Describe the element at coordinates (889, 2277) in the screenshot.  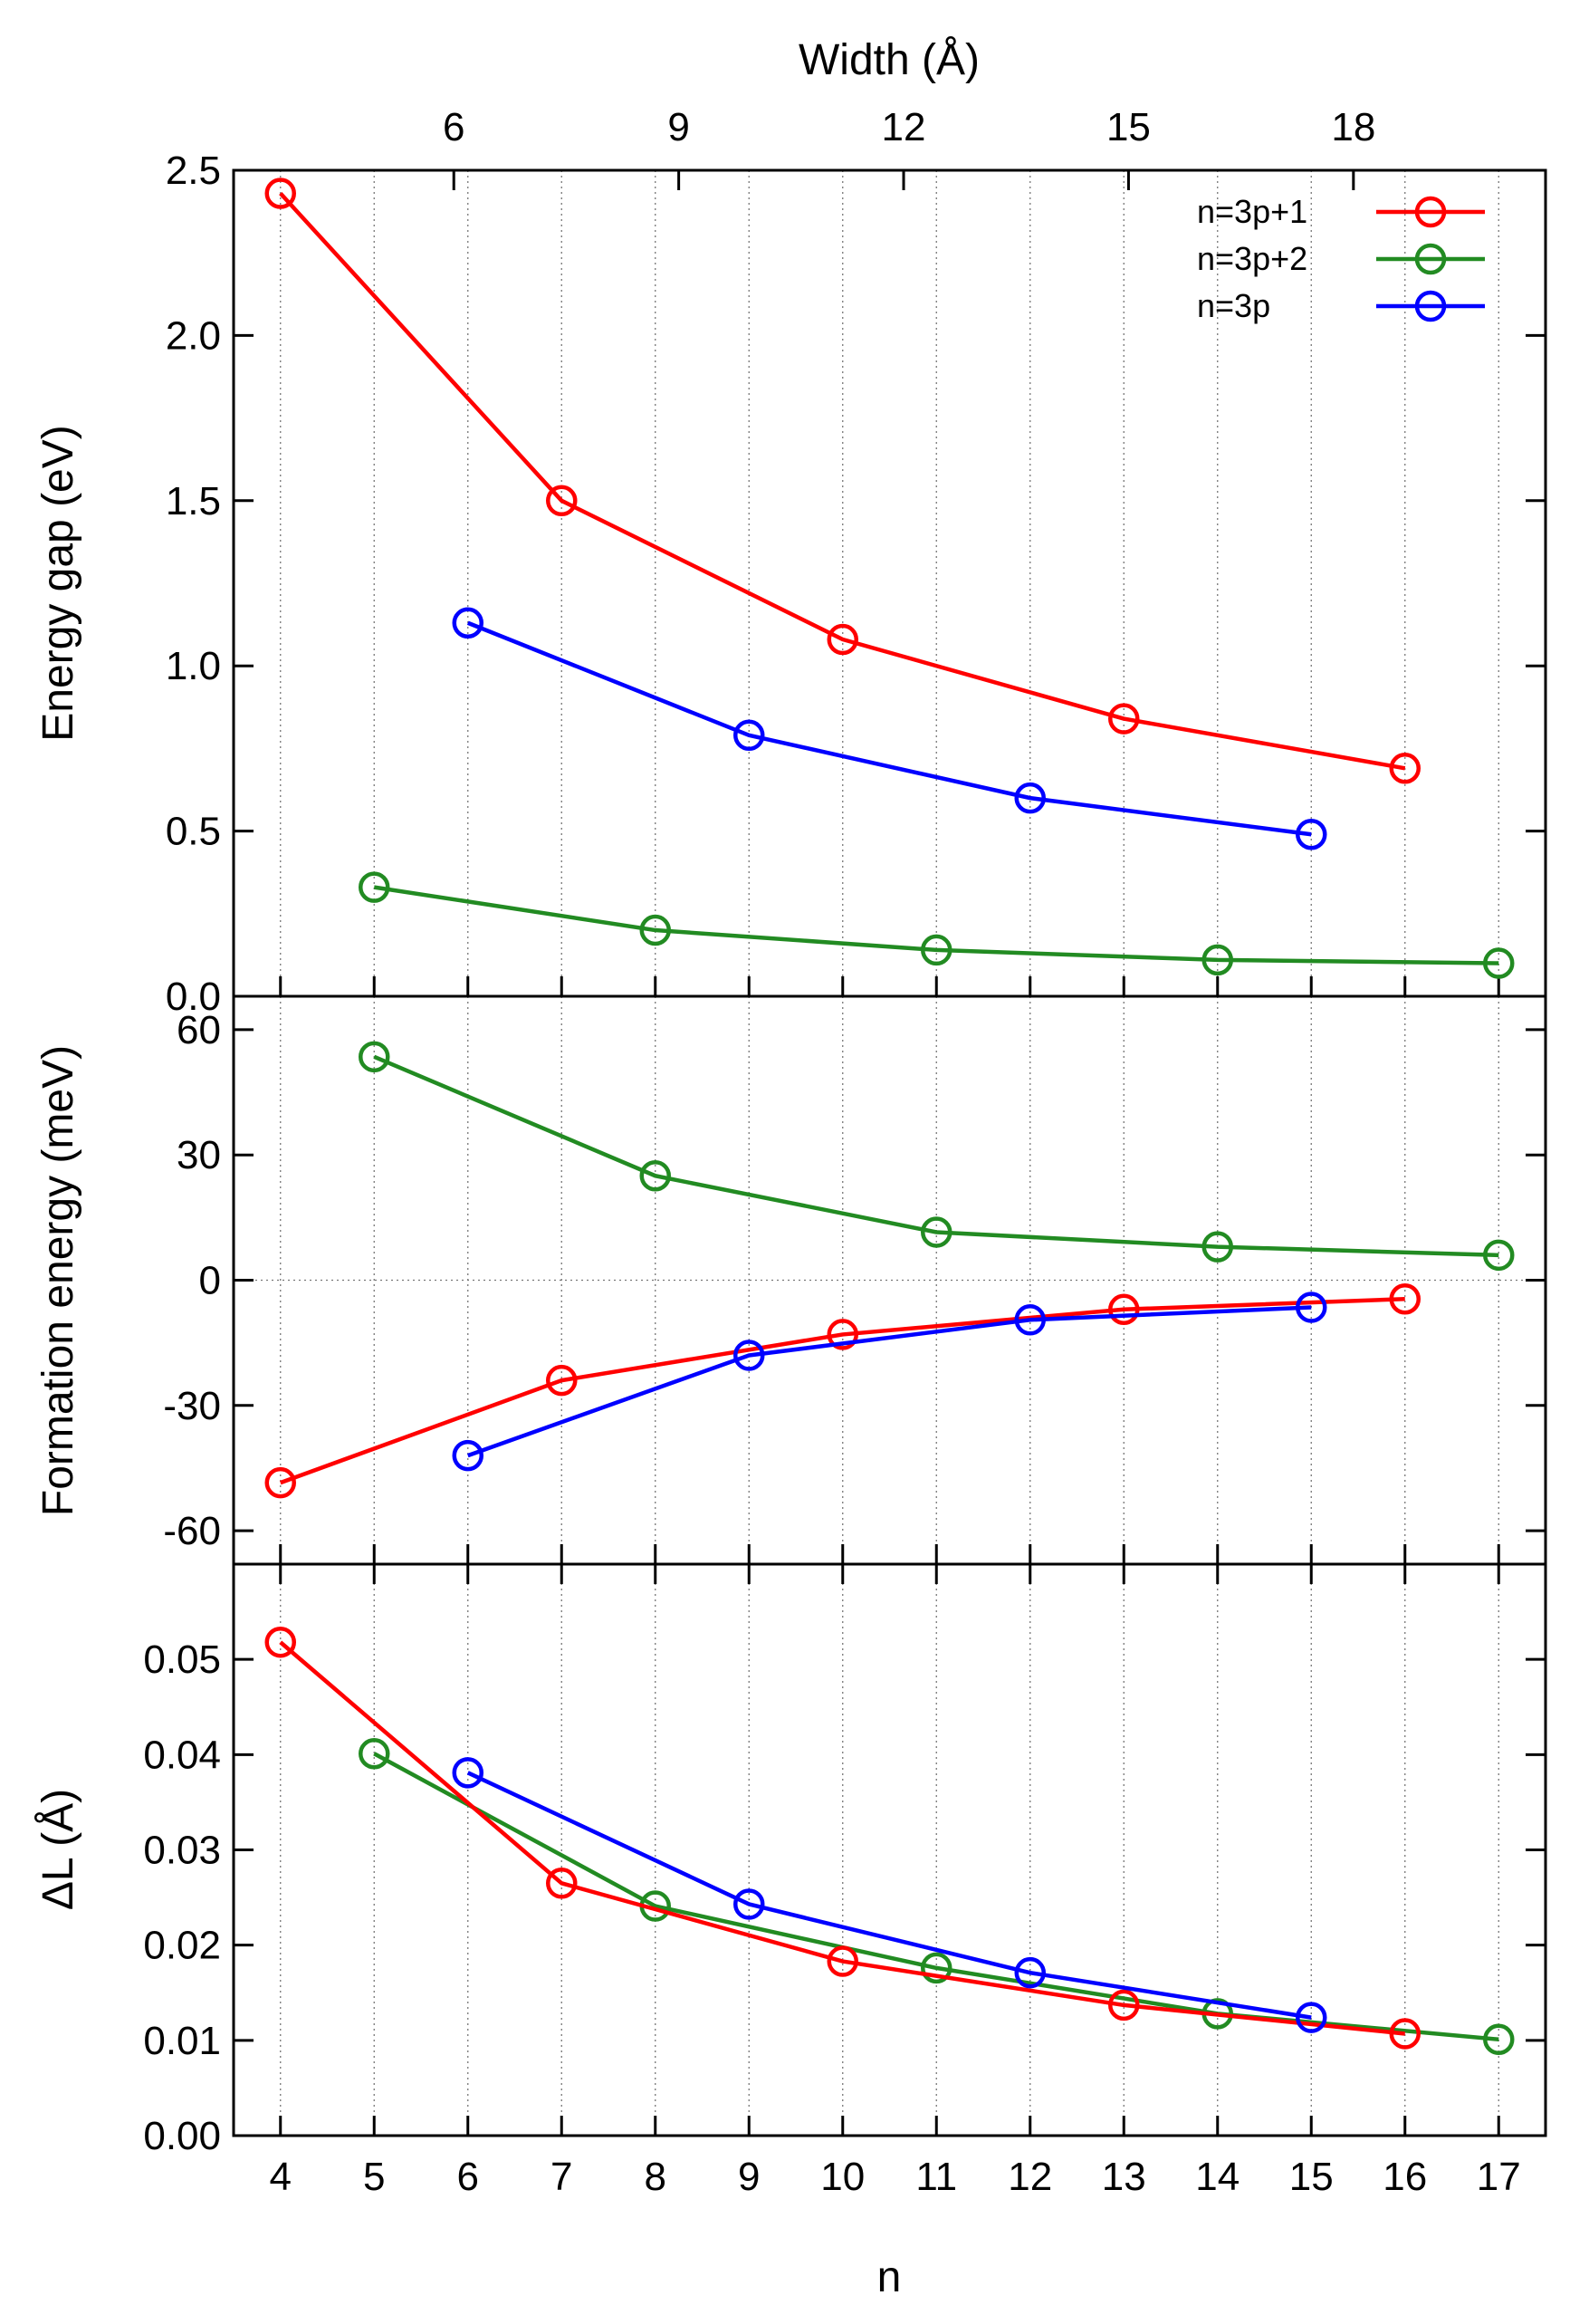
I see `x-axis-title: n` at that location.